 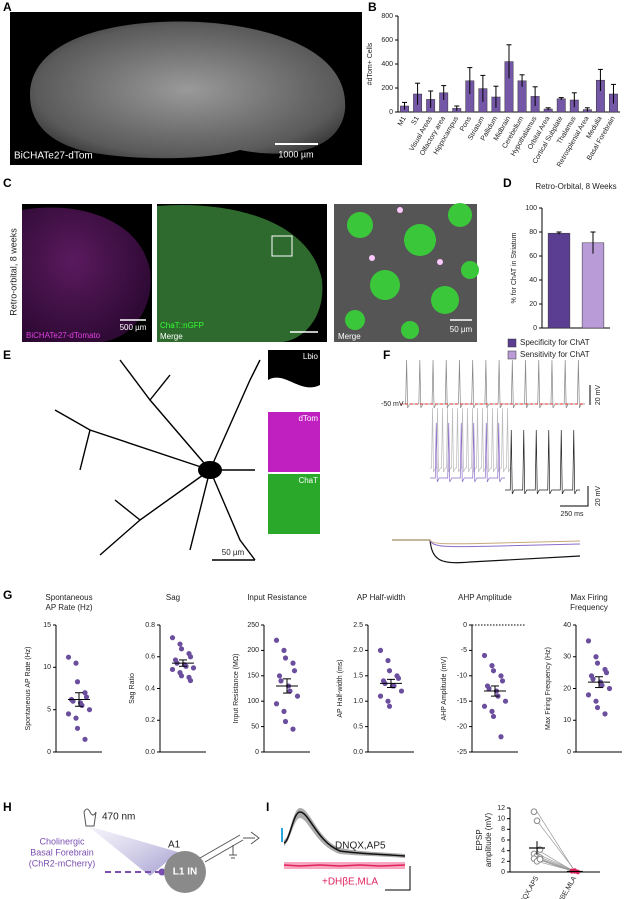 What do you see at coordinates (589, 607) in the screenshot?
I see `chart-title: Frequency` at bounding box center [589, 607].